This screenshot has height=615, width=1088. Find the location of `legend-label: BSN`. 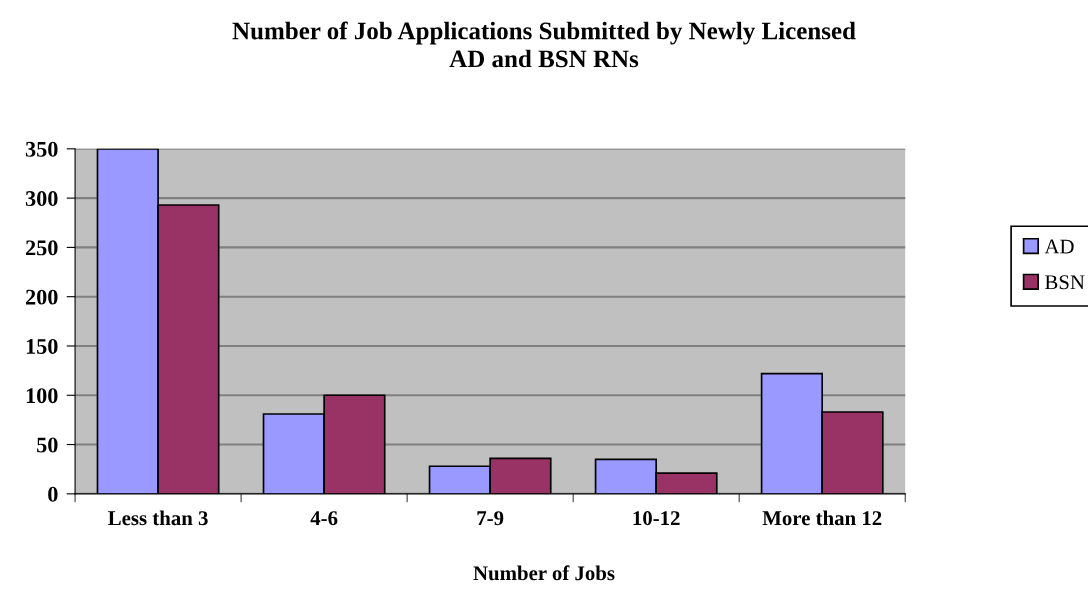

legend-label: BSN is located at coordinates (1065, 282).